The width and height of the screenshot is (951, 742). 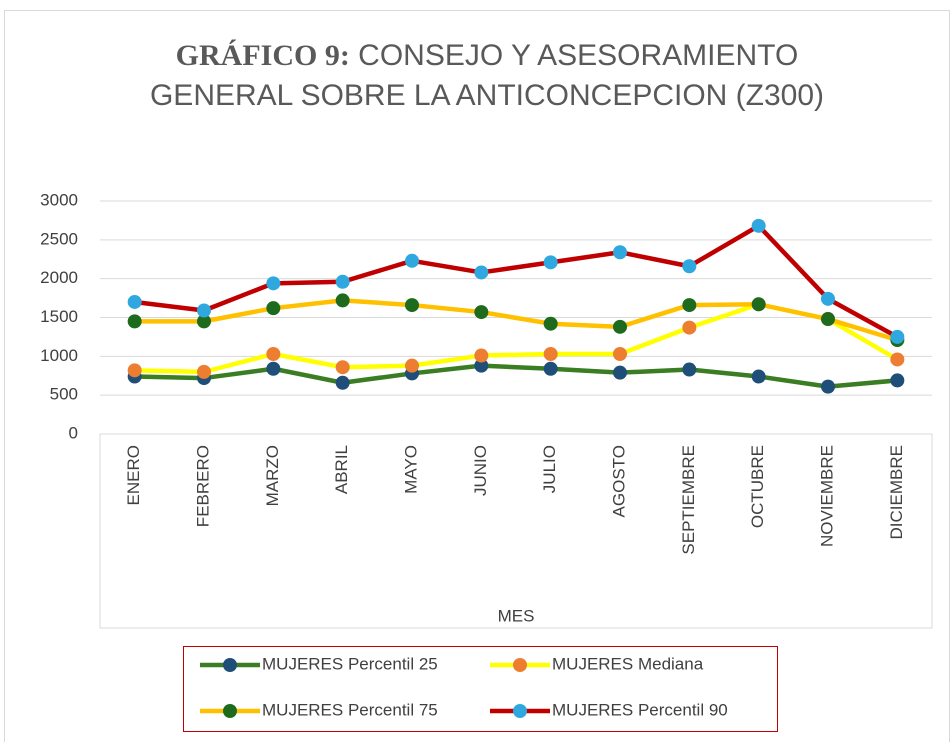 What do you see at coordinates (410, 469) in the screenshot?
I see `x-tick-label: MAYO` at bounding box center [410, 469].